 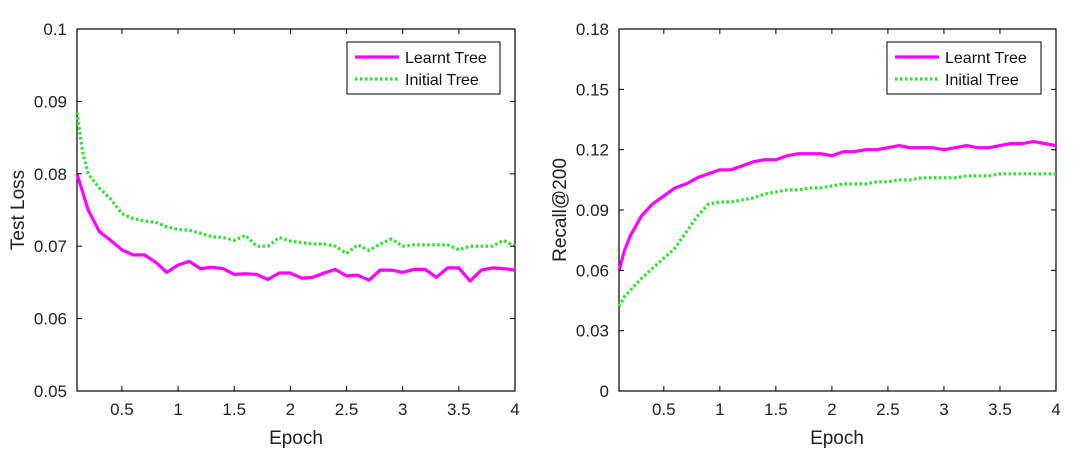 I want to click on y-tick-label: 0.03, so click(x=592, y=331).